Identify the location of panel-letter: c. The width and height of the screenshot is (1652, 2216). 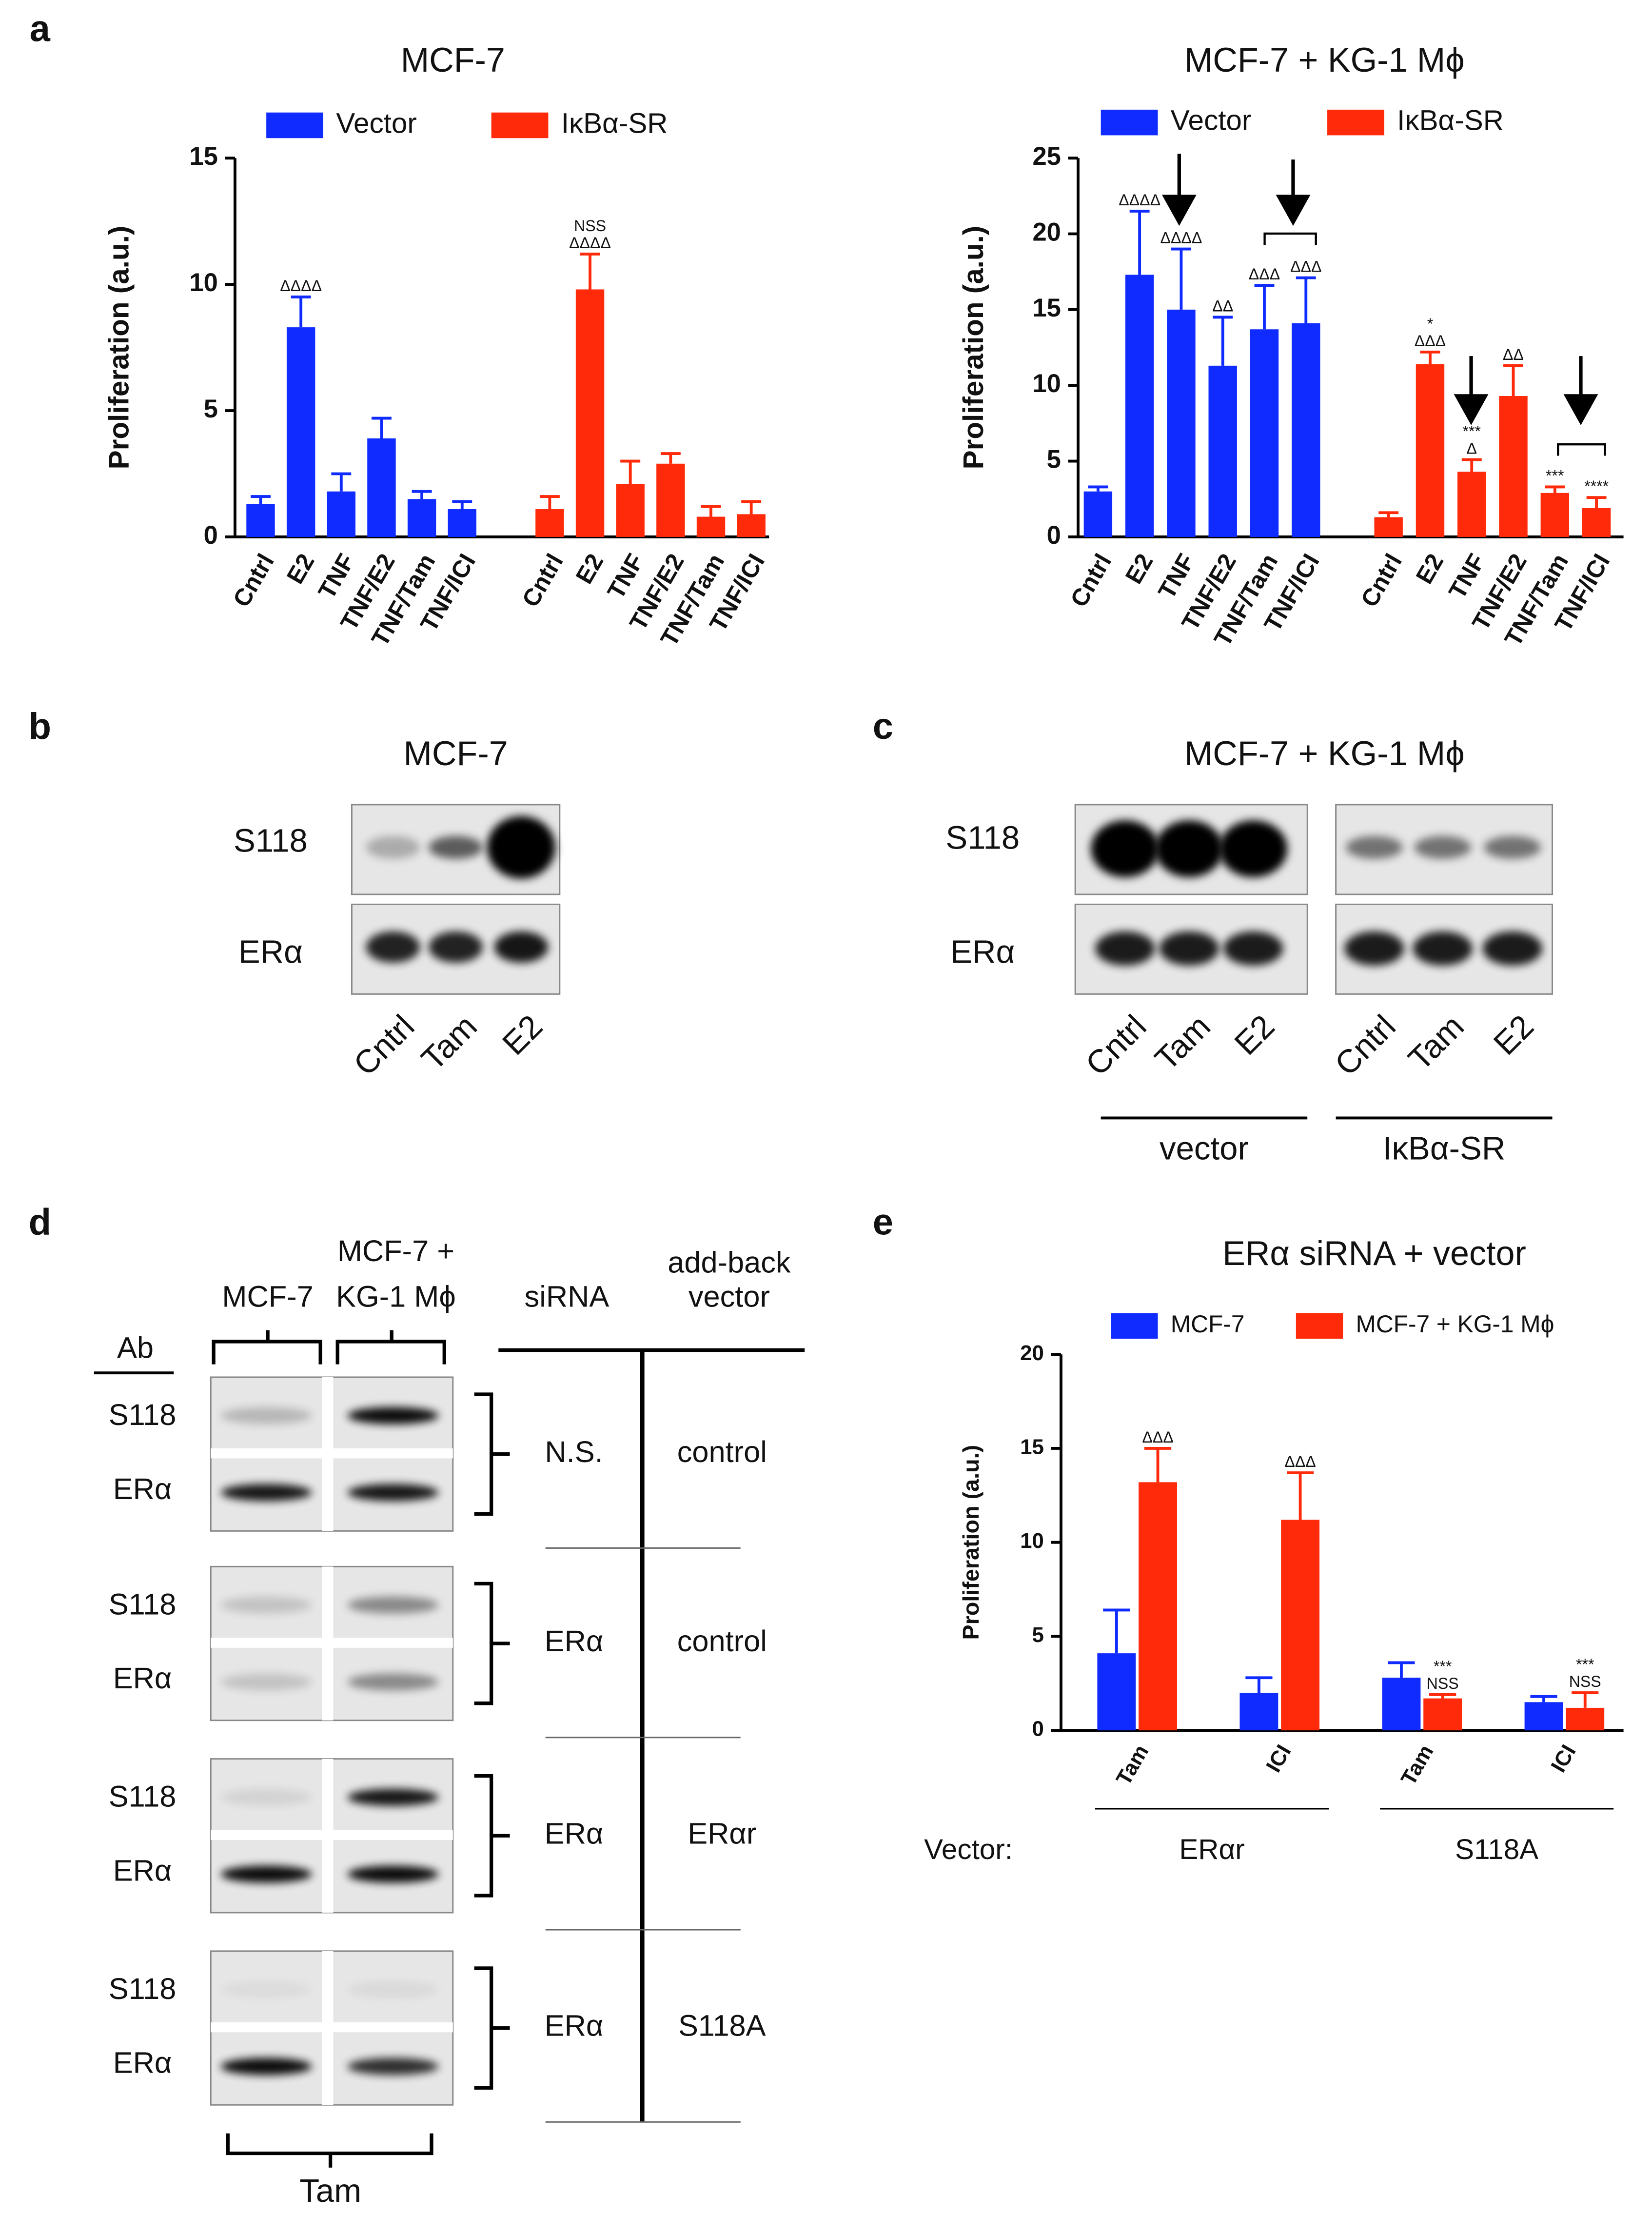
(883, 726).